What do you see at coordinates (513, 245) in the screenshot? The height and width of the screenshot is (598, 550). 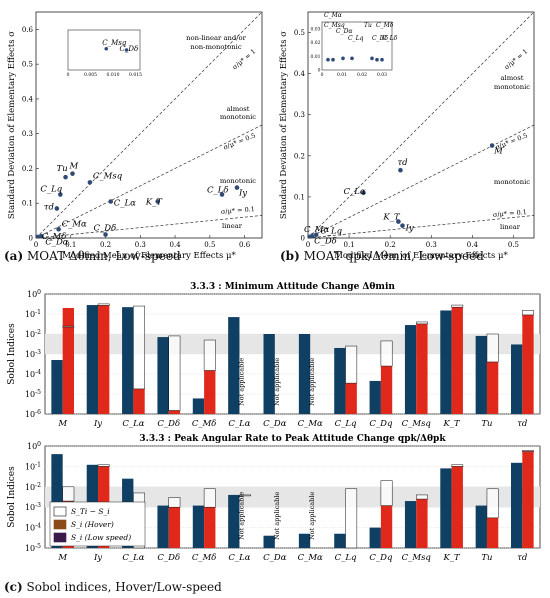 I see `x-tick-label: 0.5` at bounding box center [513, 245].